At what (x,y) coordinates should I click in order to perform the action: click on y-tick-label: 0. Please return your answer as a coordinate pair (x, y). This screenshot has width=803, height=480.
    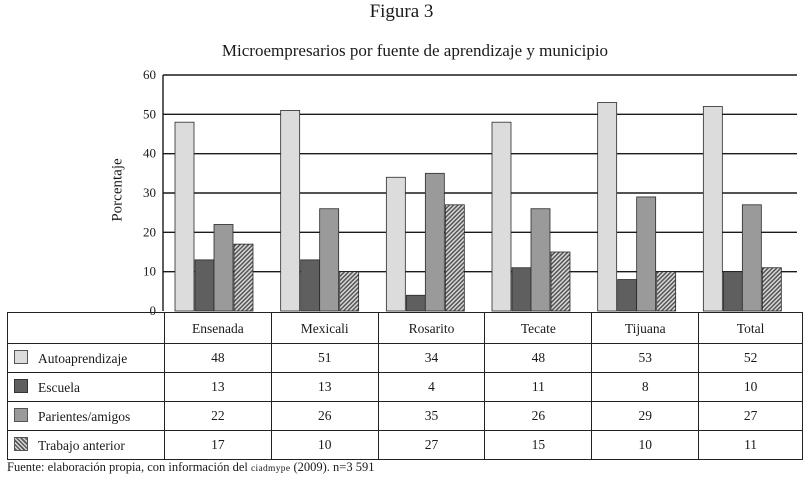
    Looking at the image, I should click on (153, 310).